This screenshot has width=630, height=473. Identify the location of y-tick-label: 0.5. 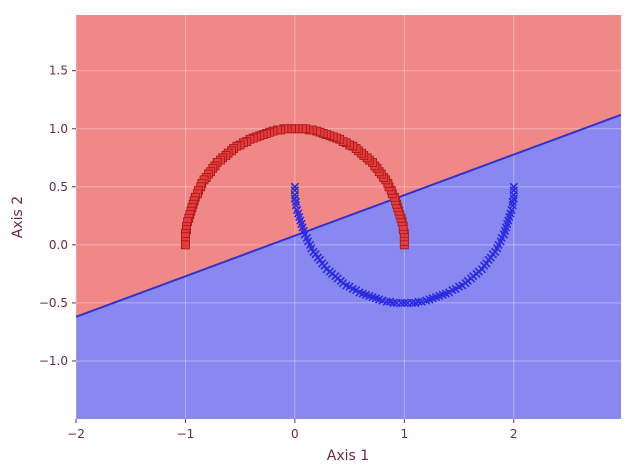
(58, 187).